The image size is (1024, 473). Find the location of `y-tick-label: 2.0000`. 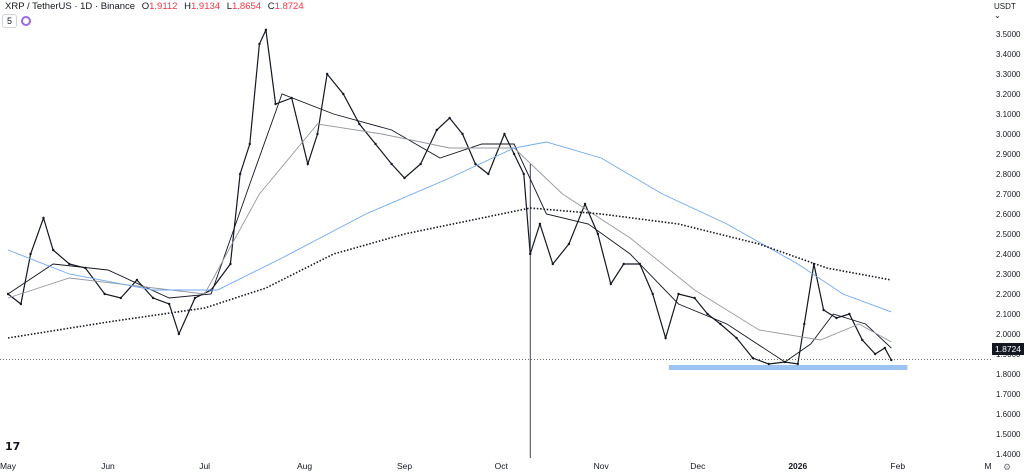

y-tick-label: 2.0000 is located at coordinates (1008, 334).